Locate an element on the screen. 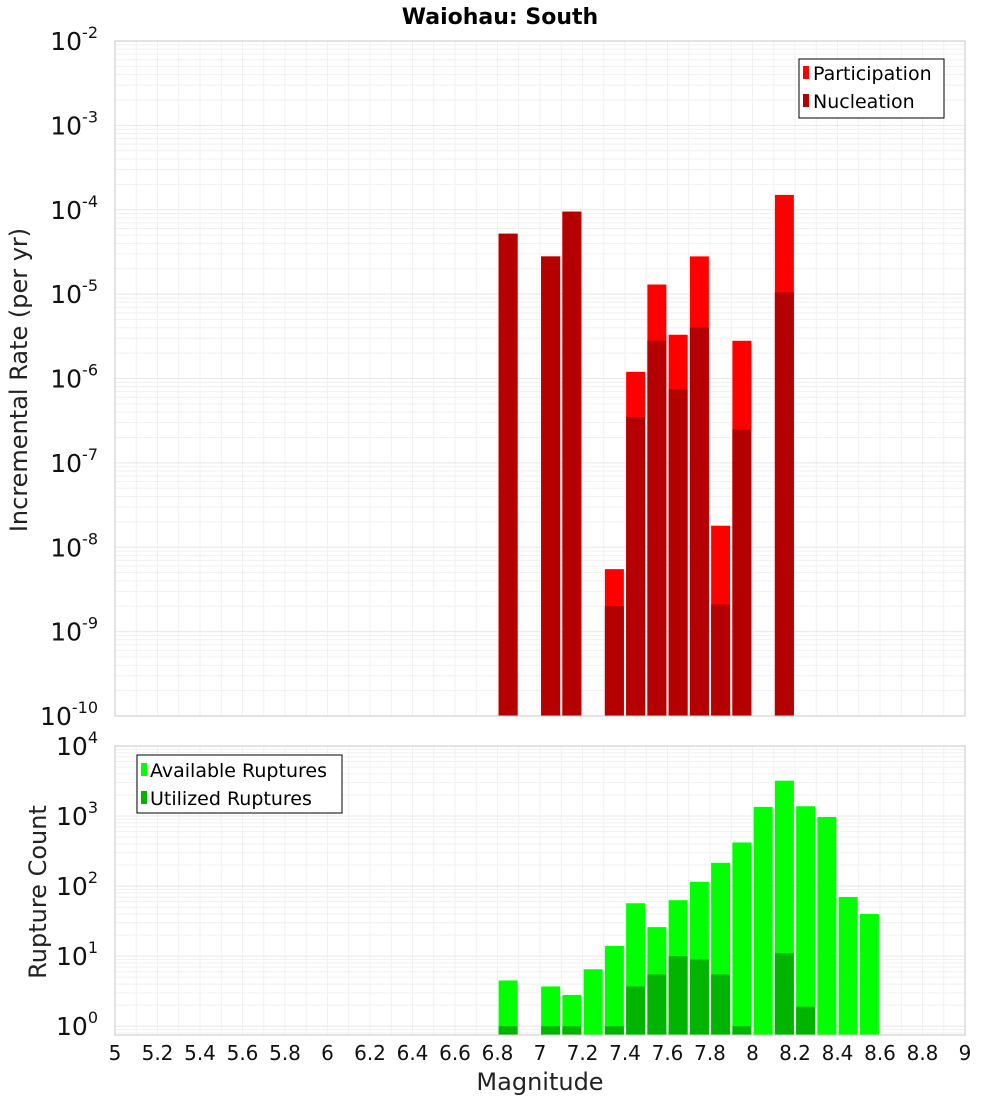  x-tick-label: 6 is located at coordinates (327, 1053).